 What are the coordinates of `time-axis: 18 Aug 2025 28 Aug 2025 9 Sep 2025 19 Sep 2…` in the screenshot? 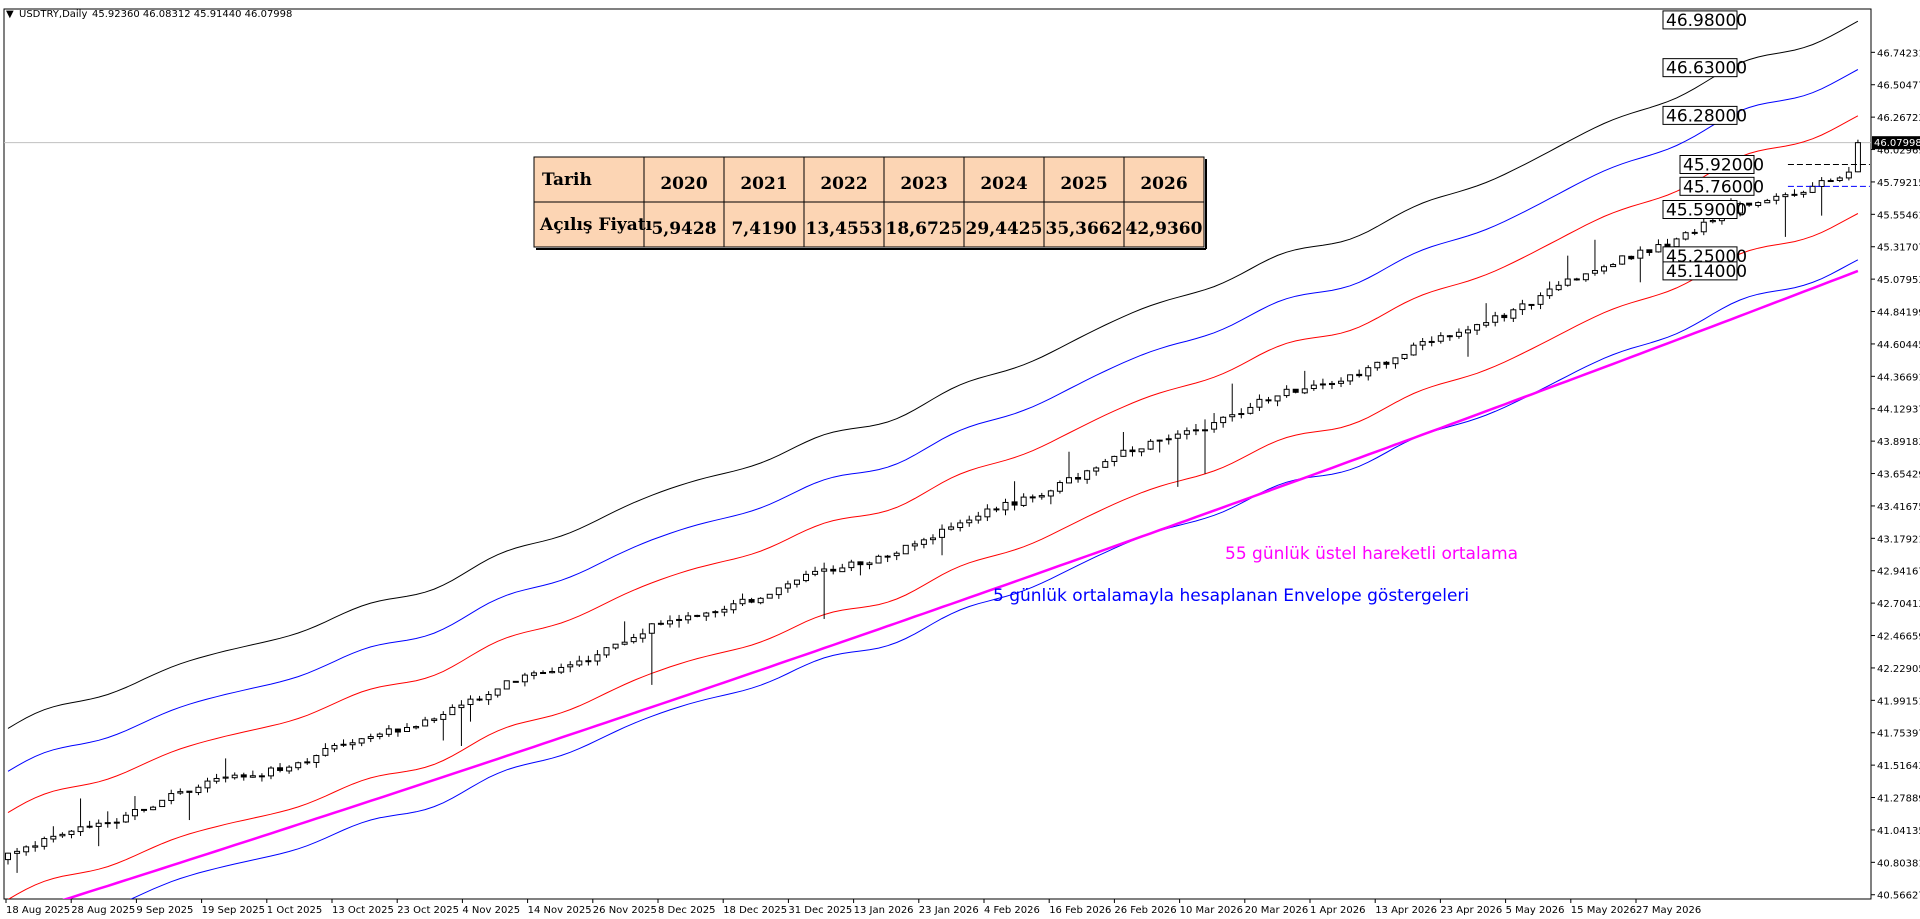 It's located at (853, 907).